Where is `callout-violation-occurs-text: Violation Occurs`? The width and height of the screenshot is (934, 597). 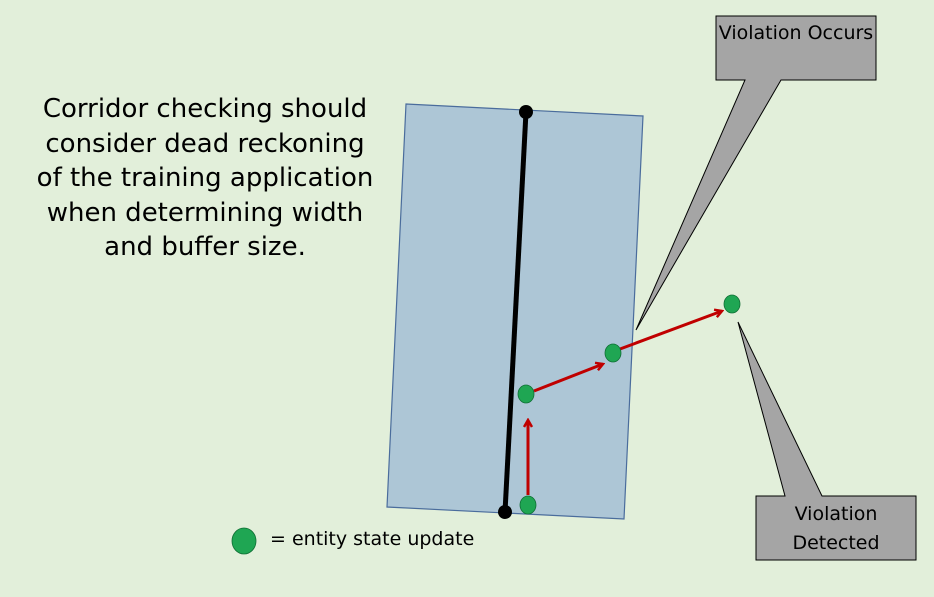 callout-violation-occurs-text: Violation Occurs is located at coordinates (796, 33).